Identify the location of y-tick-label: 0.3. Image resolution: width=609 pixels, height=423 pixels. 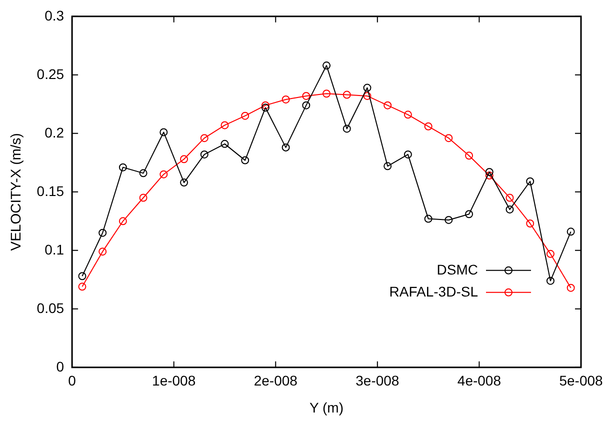
(54, 15).